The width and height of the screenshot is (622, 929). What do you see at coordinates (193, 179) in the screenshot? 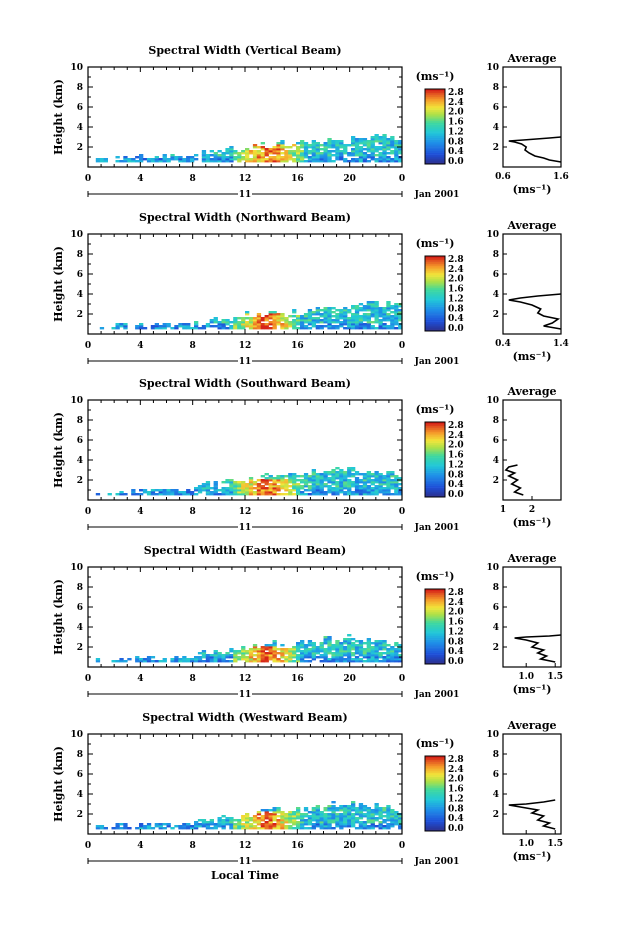
I see `x-tick-label: 8` at bounding box center [193, 179].